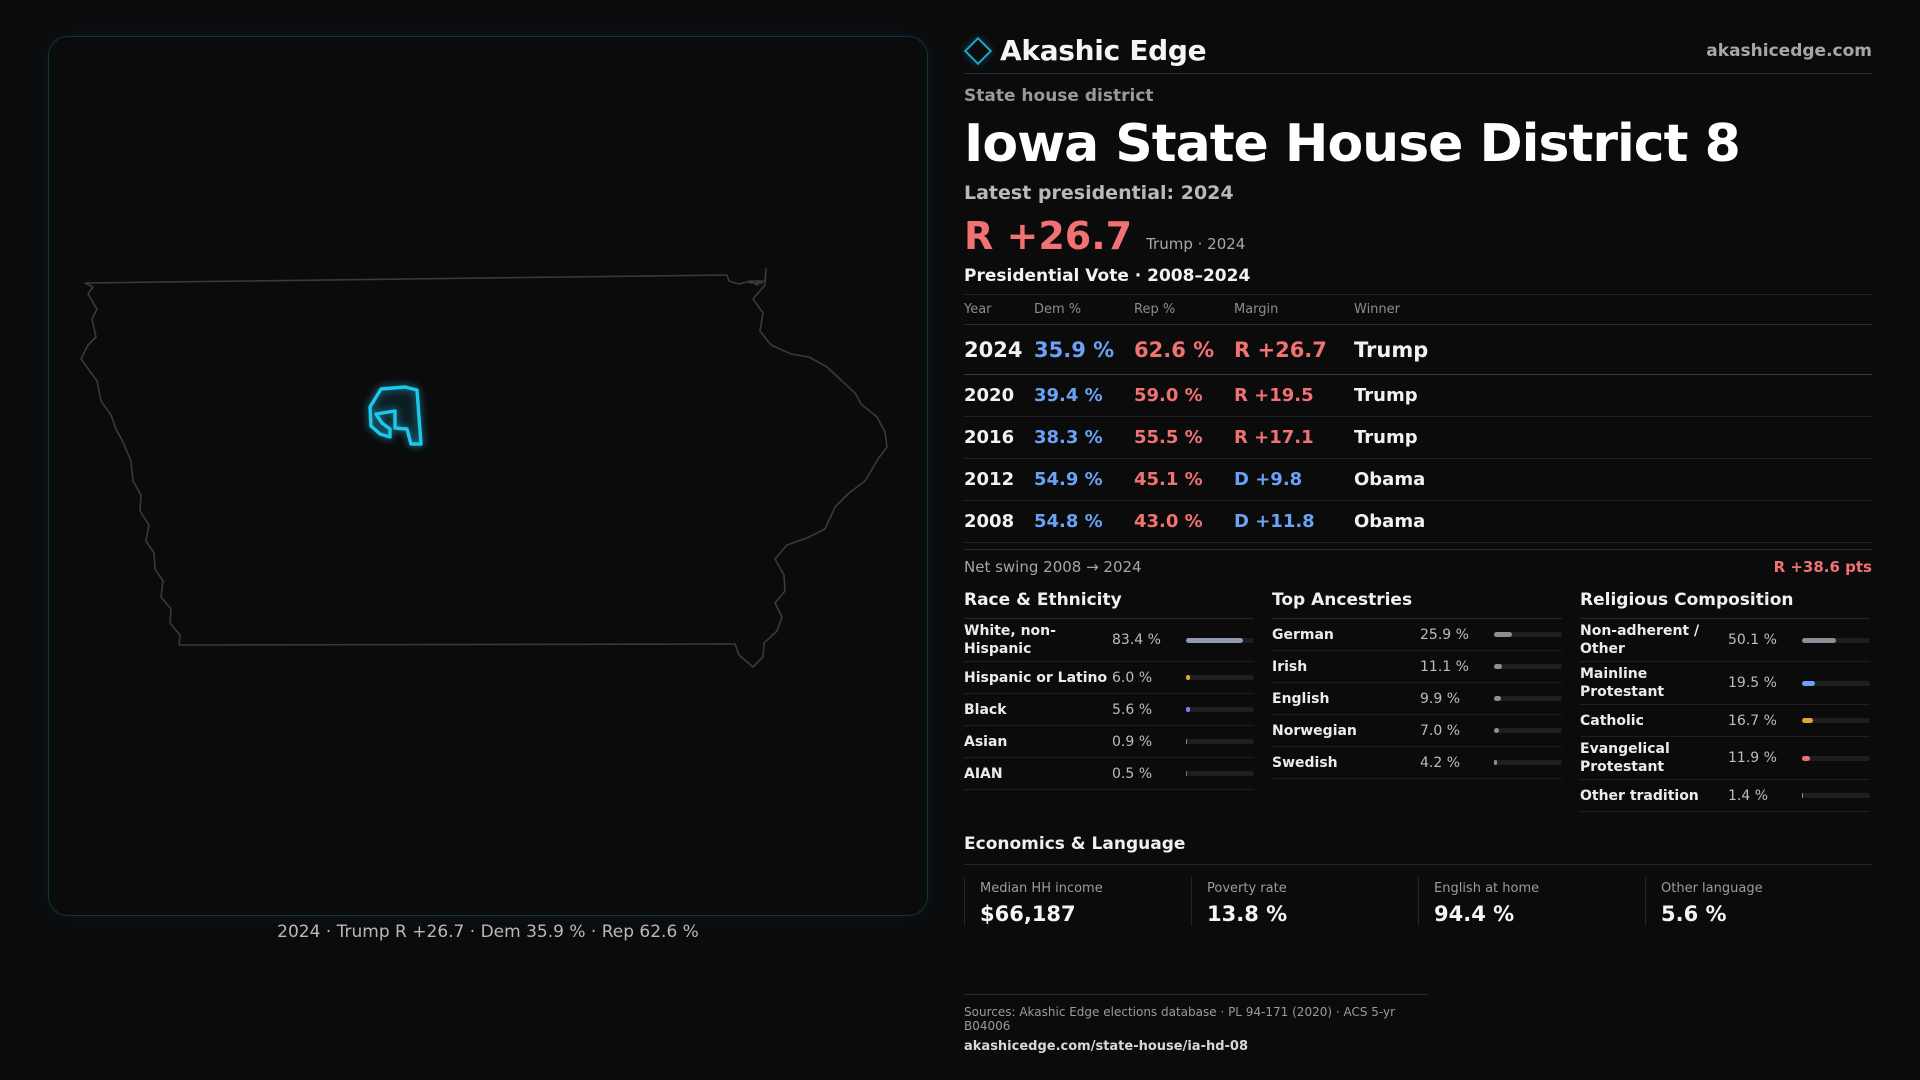  I want to click on item-label: Catholic, so click(1612, 720).